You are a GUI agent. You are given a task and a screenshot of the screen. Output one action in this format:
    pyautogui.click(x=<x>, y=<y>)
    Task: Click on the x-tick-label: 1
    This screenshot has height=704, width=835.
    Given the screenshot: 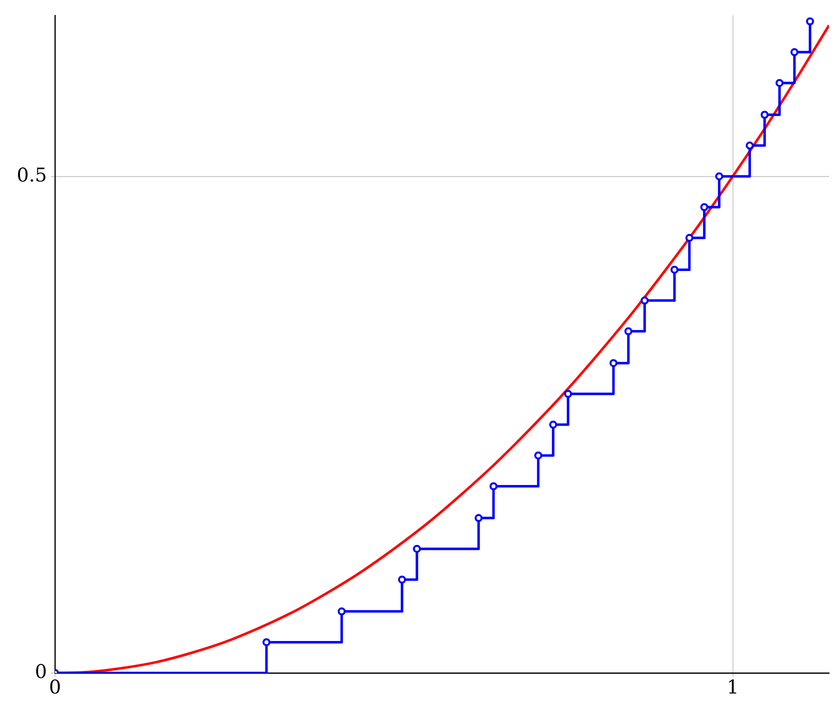 What is the action you would take?
    pyautogui.click(x=732, y=687)
    